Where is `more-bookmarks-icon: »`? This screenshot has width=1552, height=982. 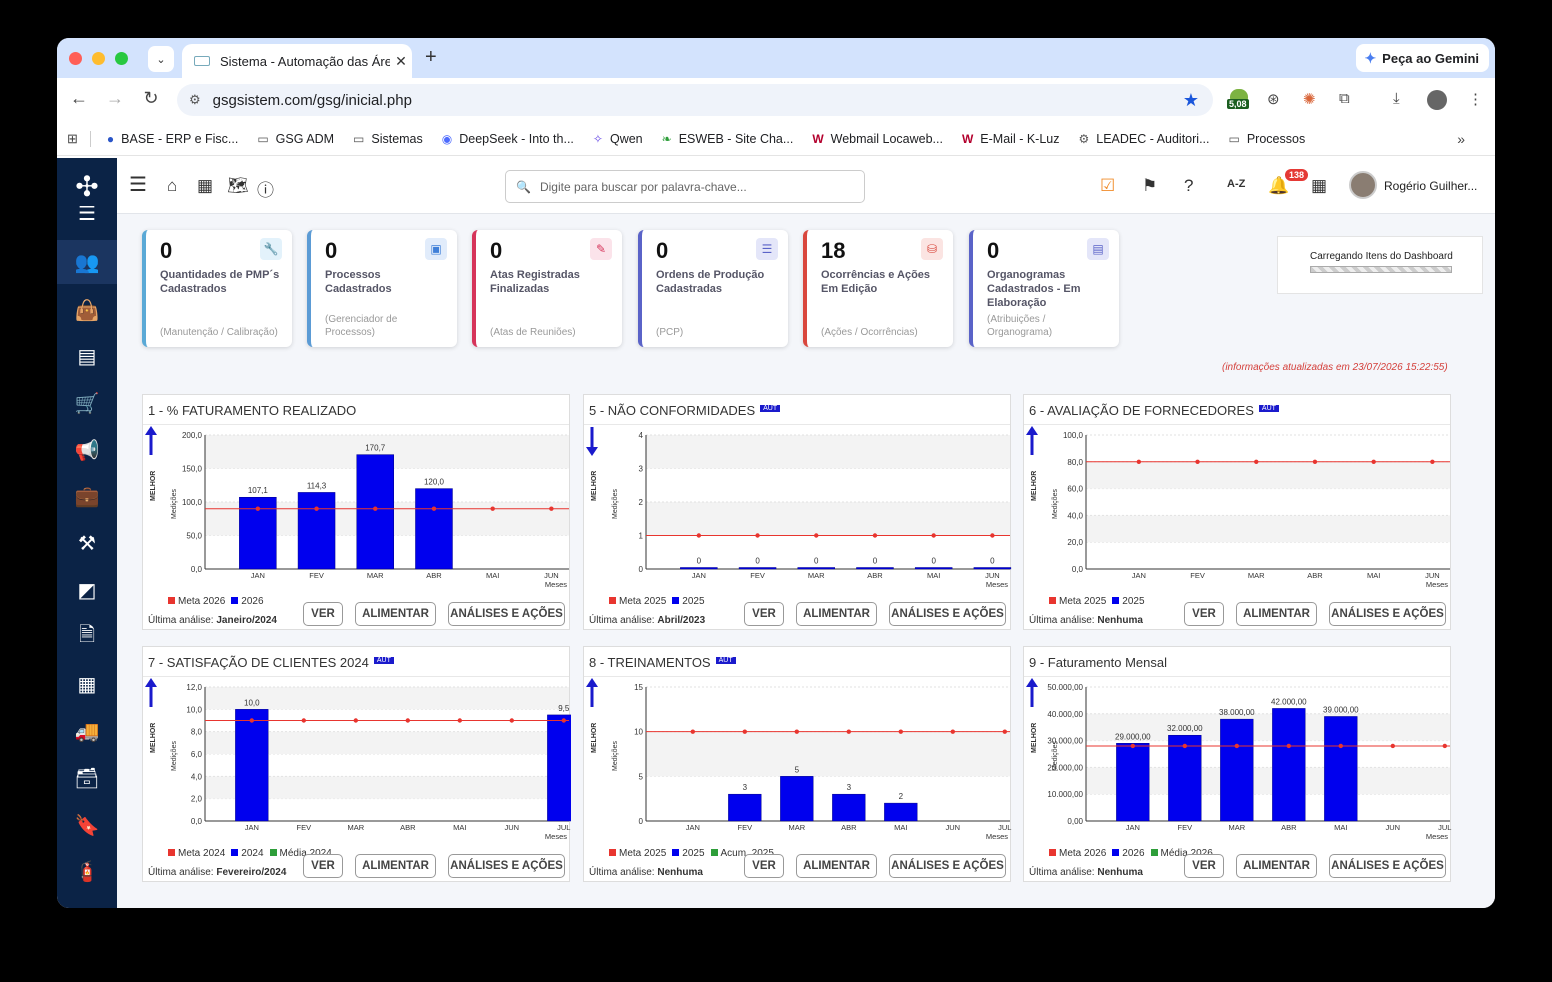
more-bookmarks-icon: » is located at coordinates (1461, 138).